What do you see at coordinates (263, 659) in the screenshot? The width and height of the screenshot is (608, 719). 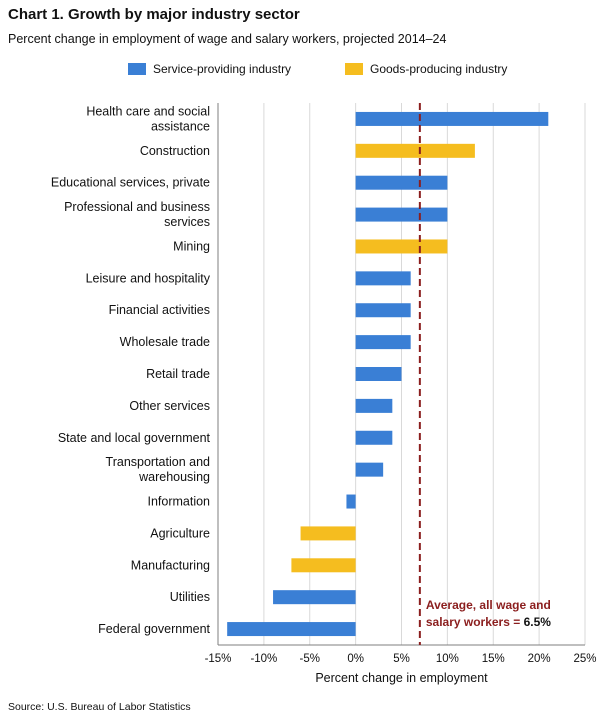 I see `x-tick-label: -10%` at bounding box center [263, 659].